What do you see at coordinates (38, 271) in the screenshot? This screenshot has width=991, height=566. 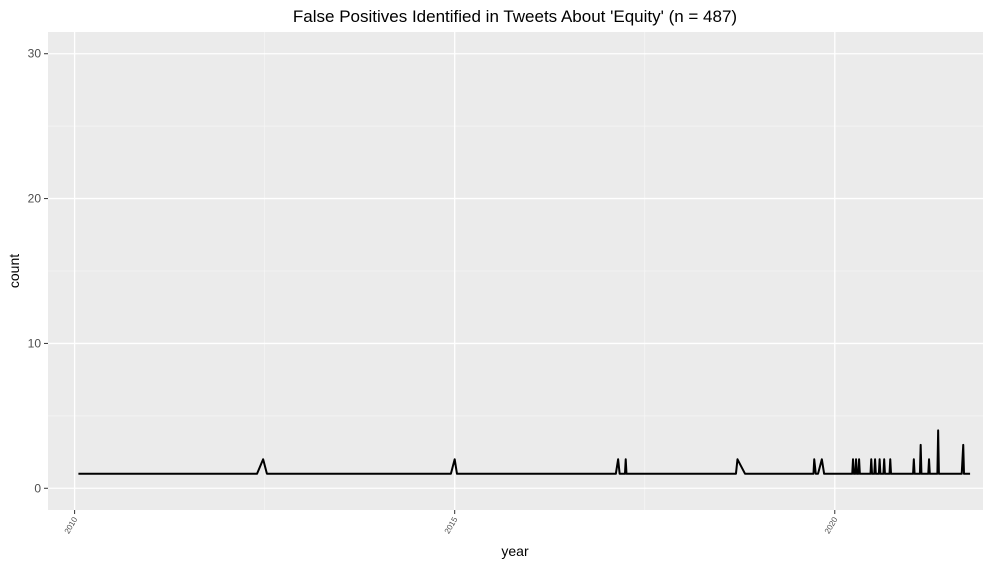 I see `y-axis: 0 10 20 30` at bounding box center [38, 271].